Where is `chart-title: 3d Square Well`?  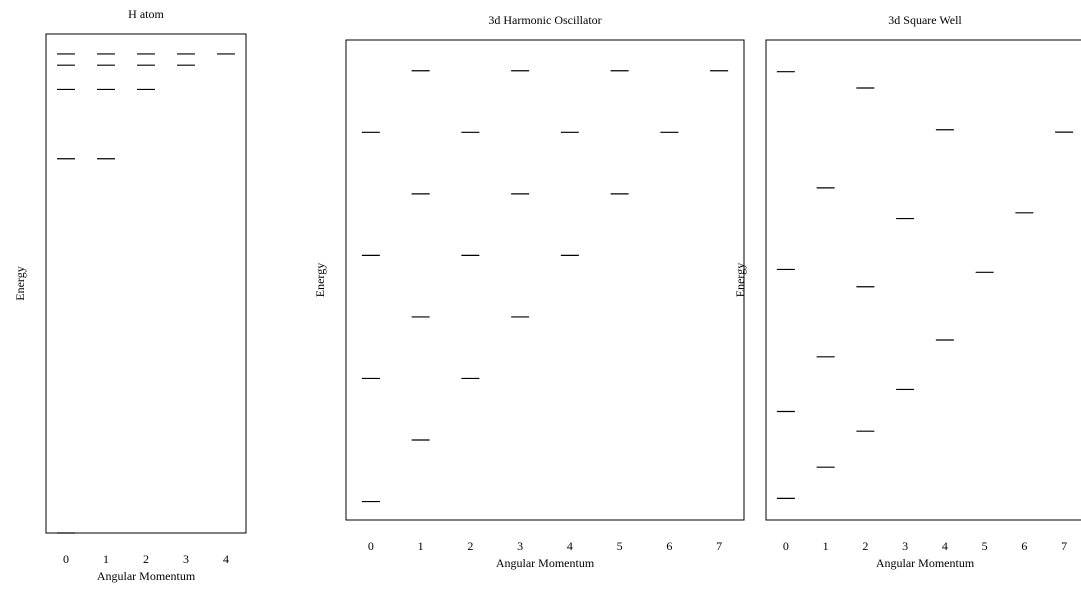
chart-title: 3d Square Well is located at coordinates (925, 20).